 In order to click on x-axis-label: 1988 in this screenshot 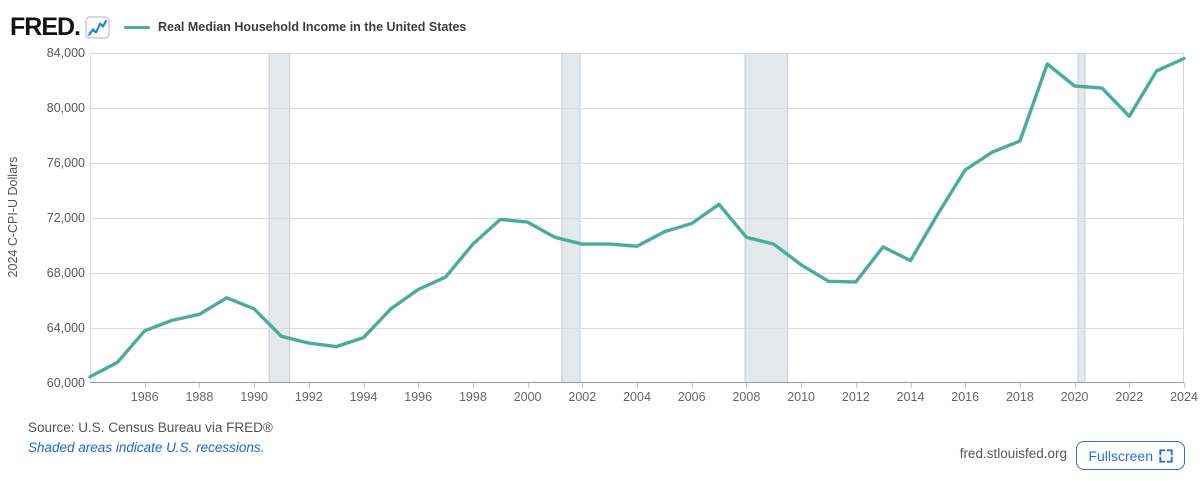, I will do `click(199, 397)`.